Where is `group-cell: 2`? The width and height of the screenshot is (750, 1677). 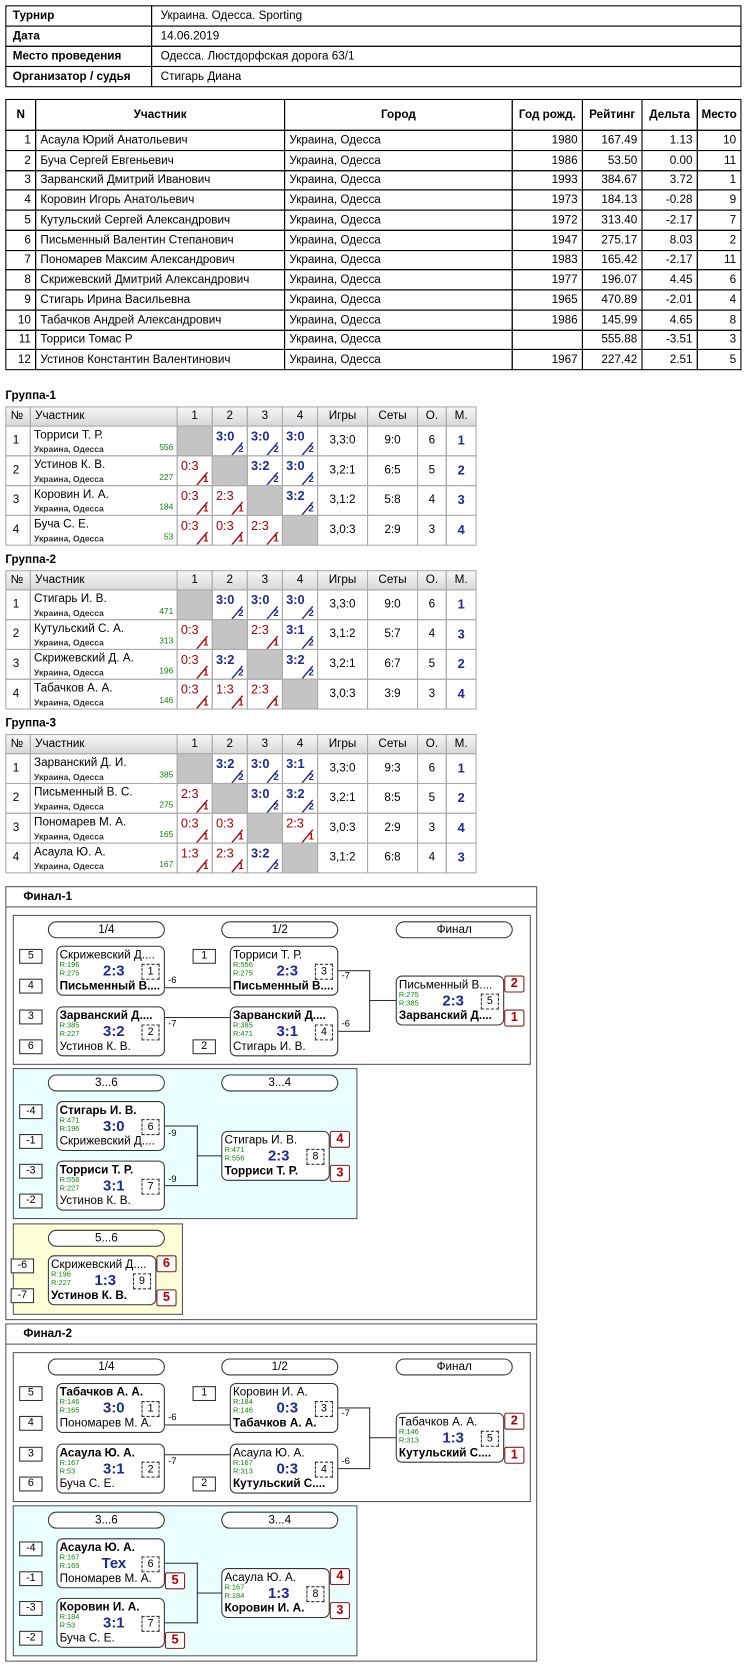
group-cell: 2 is located at coordinates (461, 664).